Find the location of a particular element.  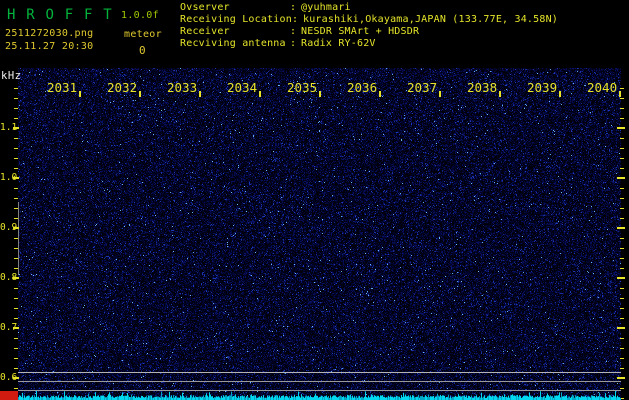

time-axis-label: 2037 is located at coordinates (422, 87).